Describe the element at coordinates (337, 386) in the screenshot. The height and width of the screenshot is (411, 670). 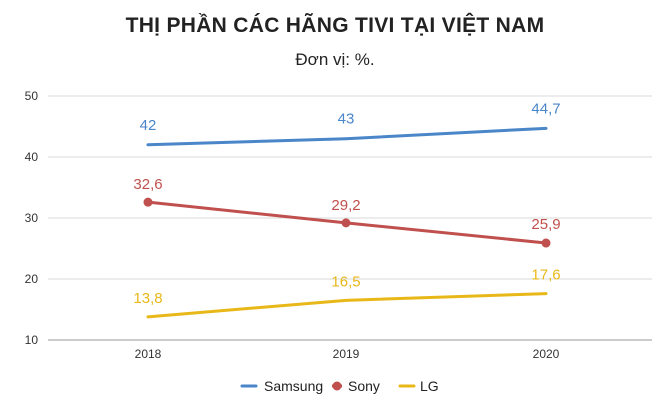
I see `legend-marker-sony` at that location.